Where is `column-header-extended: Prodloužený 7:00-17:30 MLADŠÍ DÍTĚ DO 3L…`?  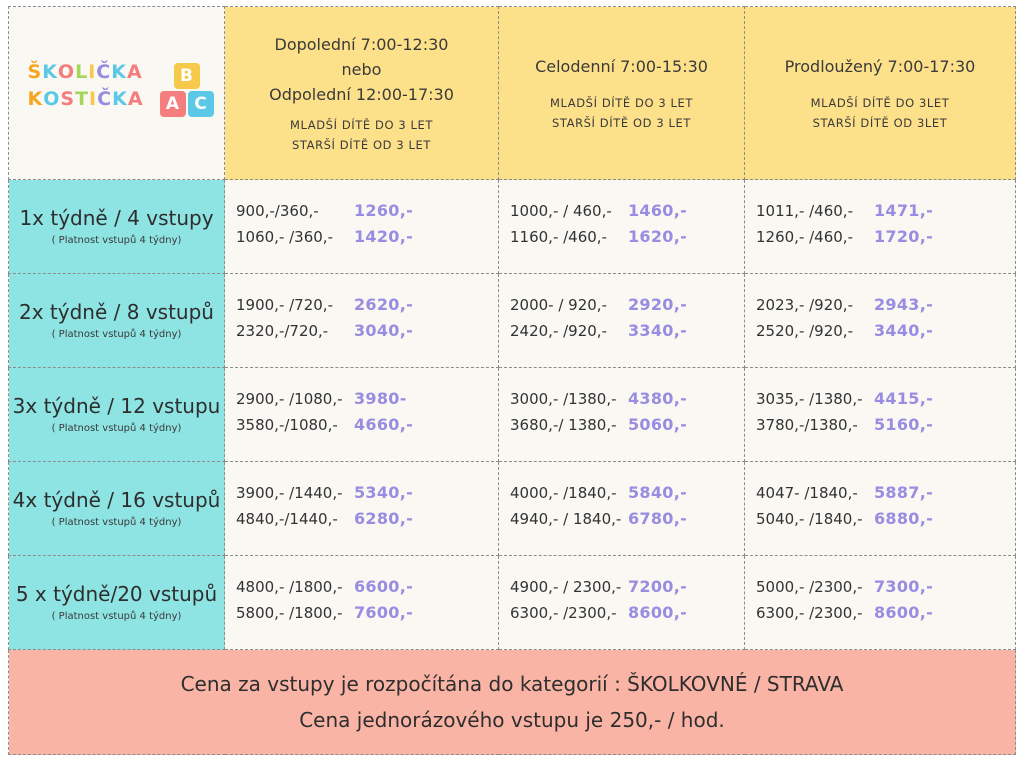
column-header-extended: Prodloužený 7:00-17:30 MLADŠÍ DÍTĚ DO 3L… is located at coordinates (880, 93).